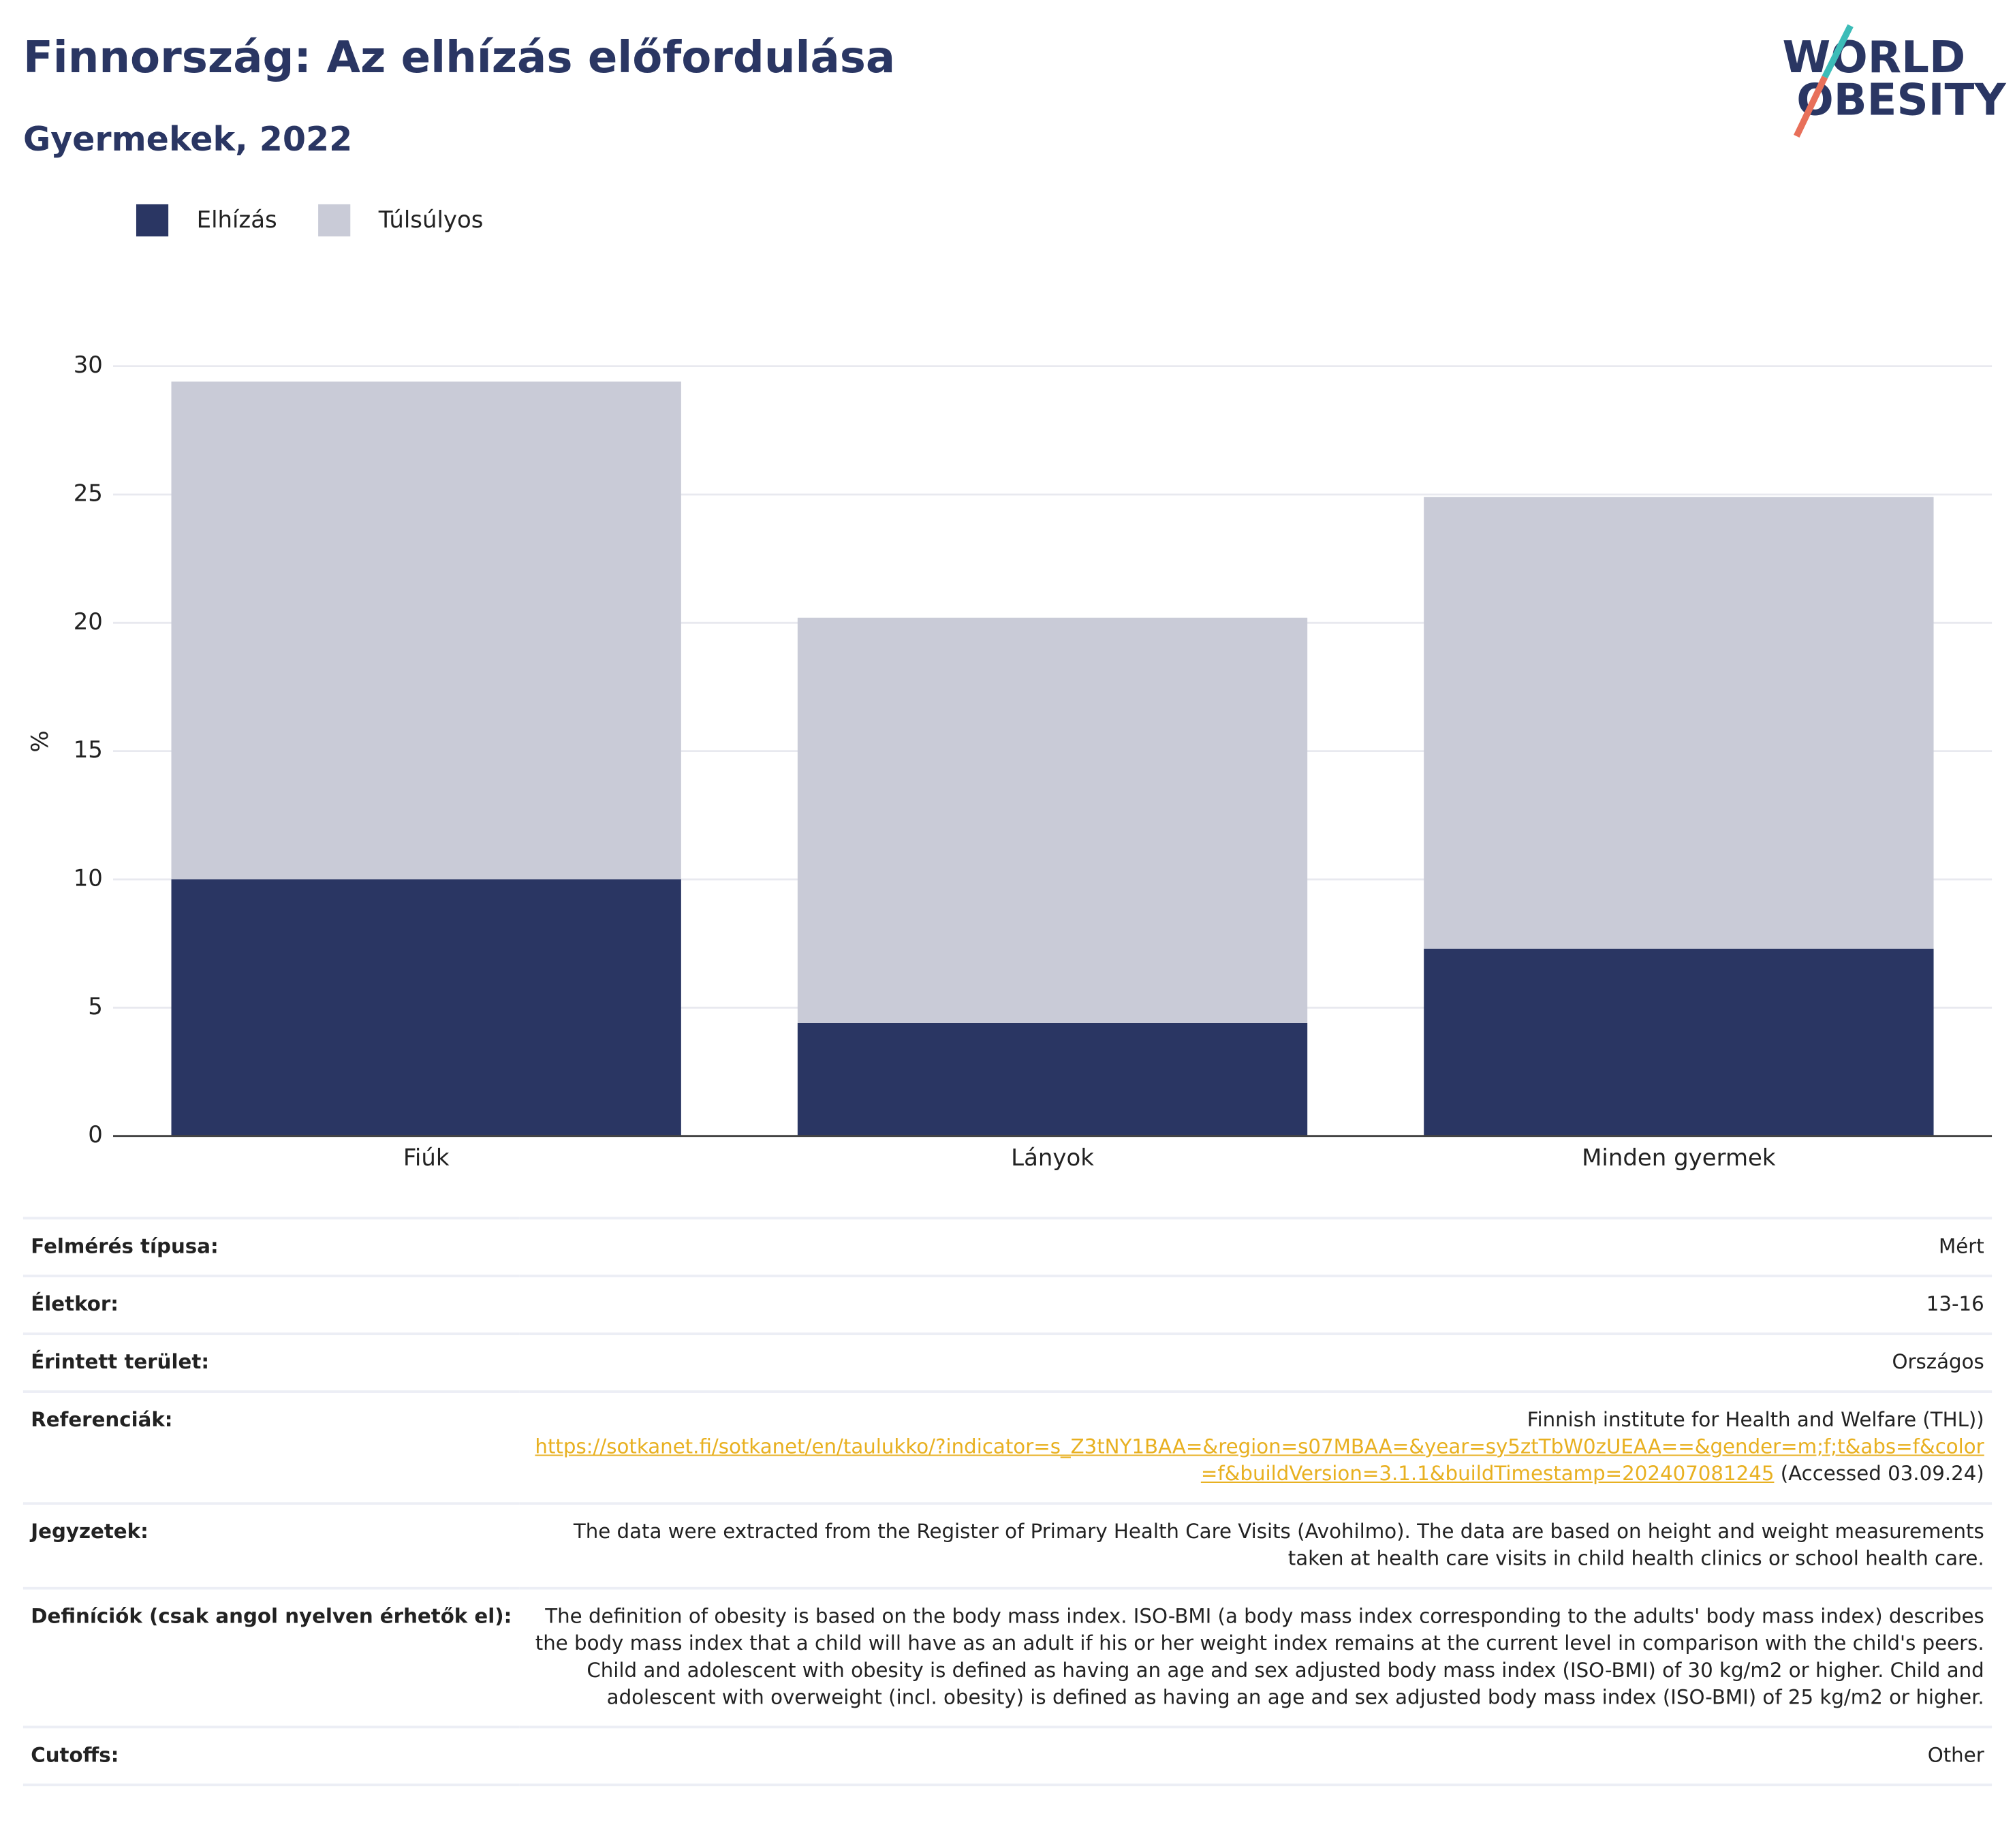 The width and height of the screenshot is (2015, 1848). Describe the element at coordinates (271, 1546) in the screenshot. I see `row-label: Jegyzetek:` at that location.